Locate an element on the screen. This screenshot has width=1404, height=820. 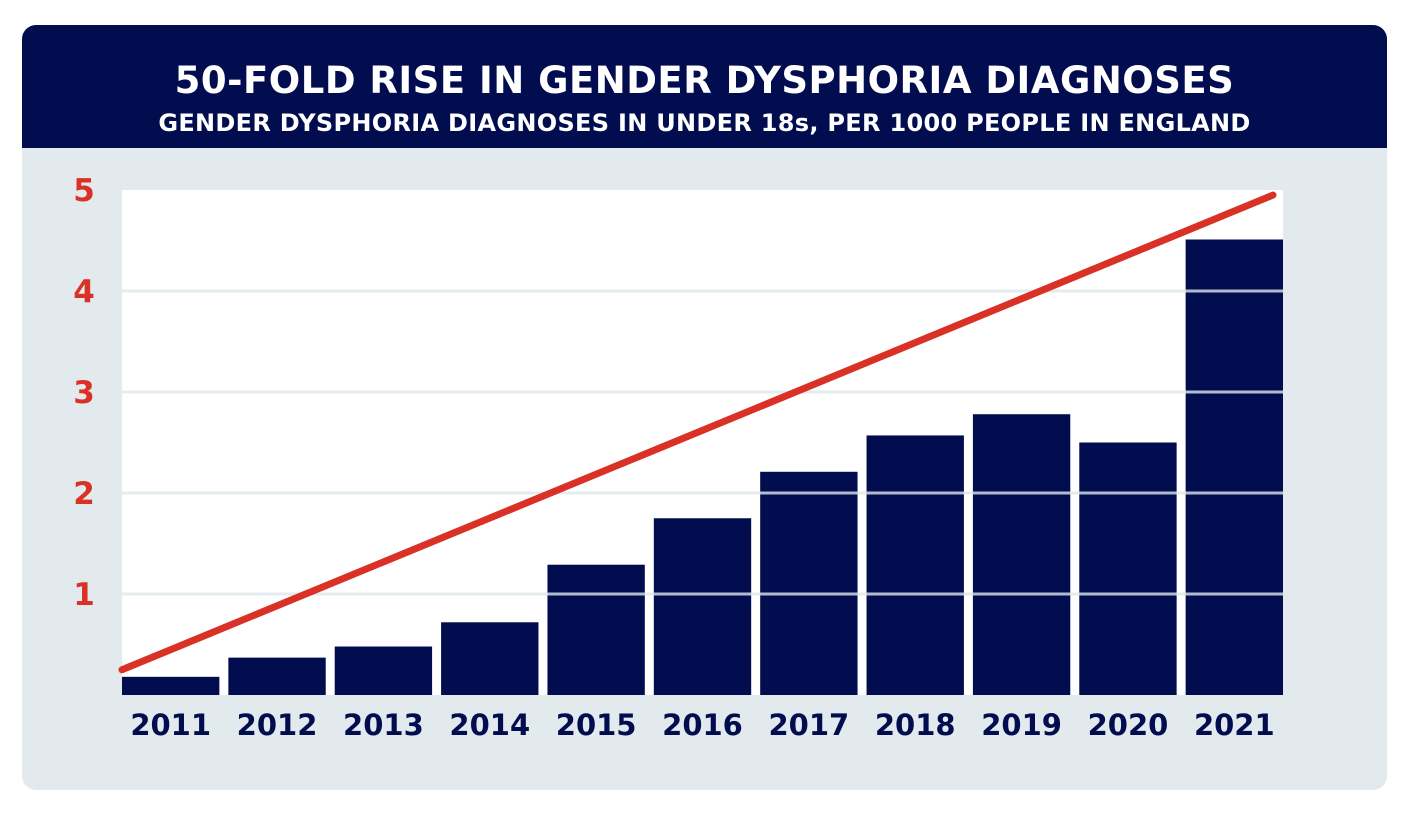
bar-2012 is located at coordinates (277, 676).